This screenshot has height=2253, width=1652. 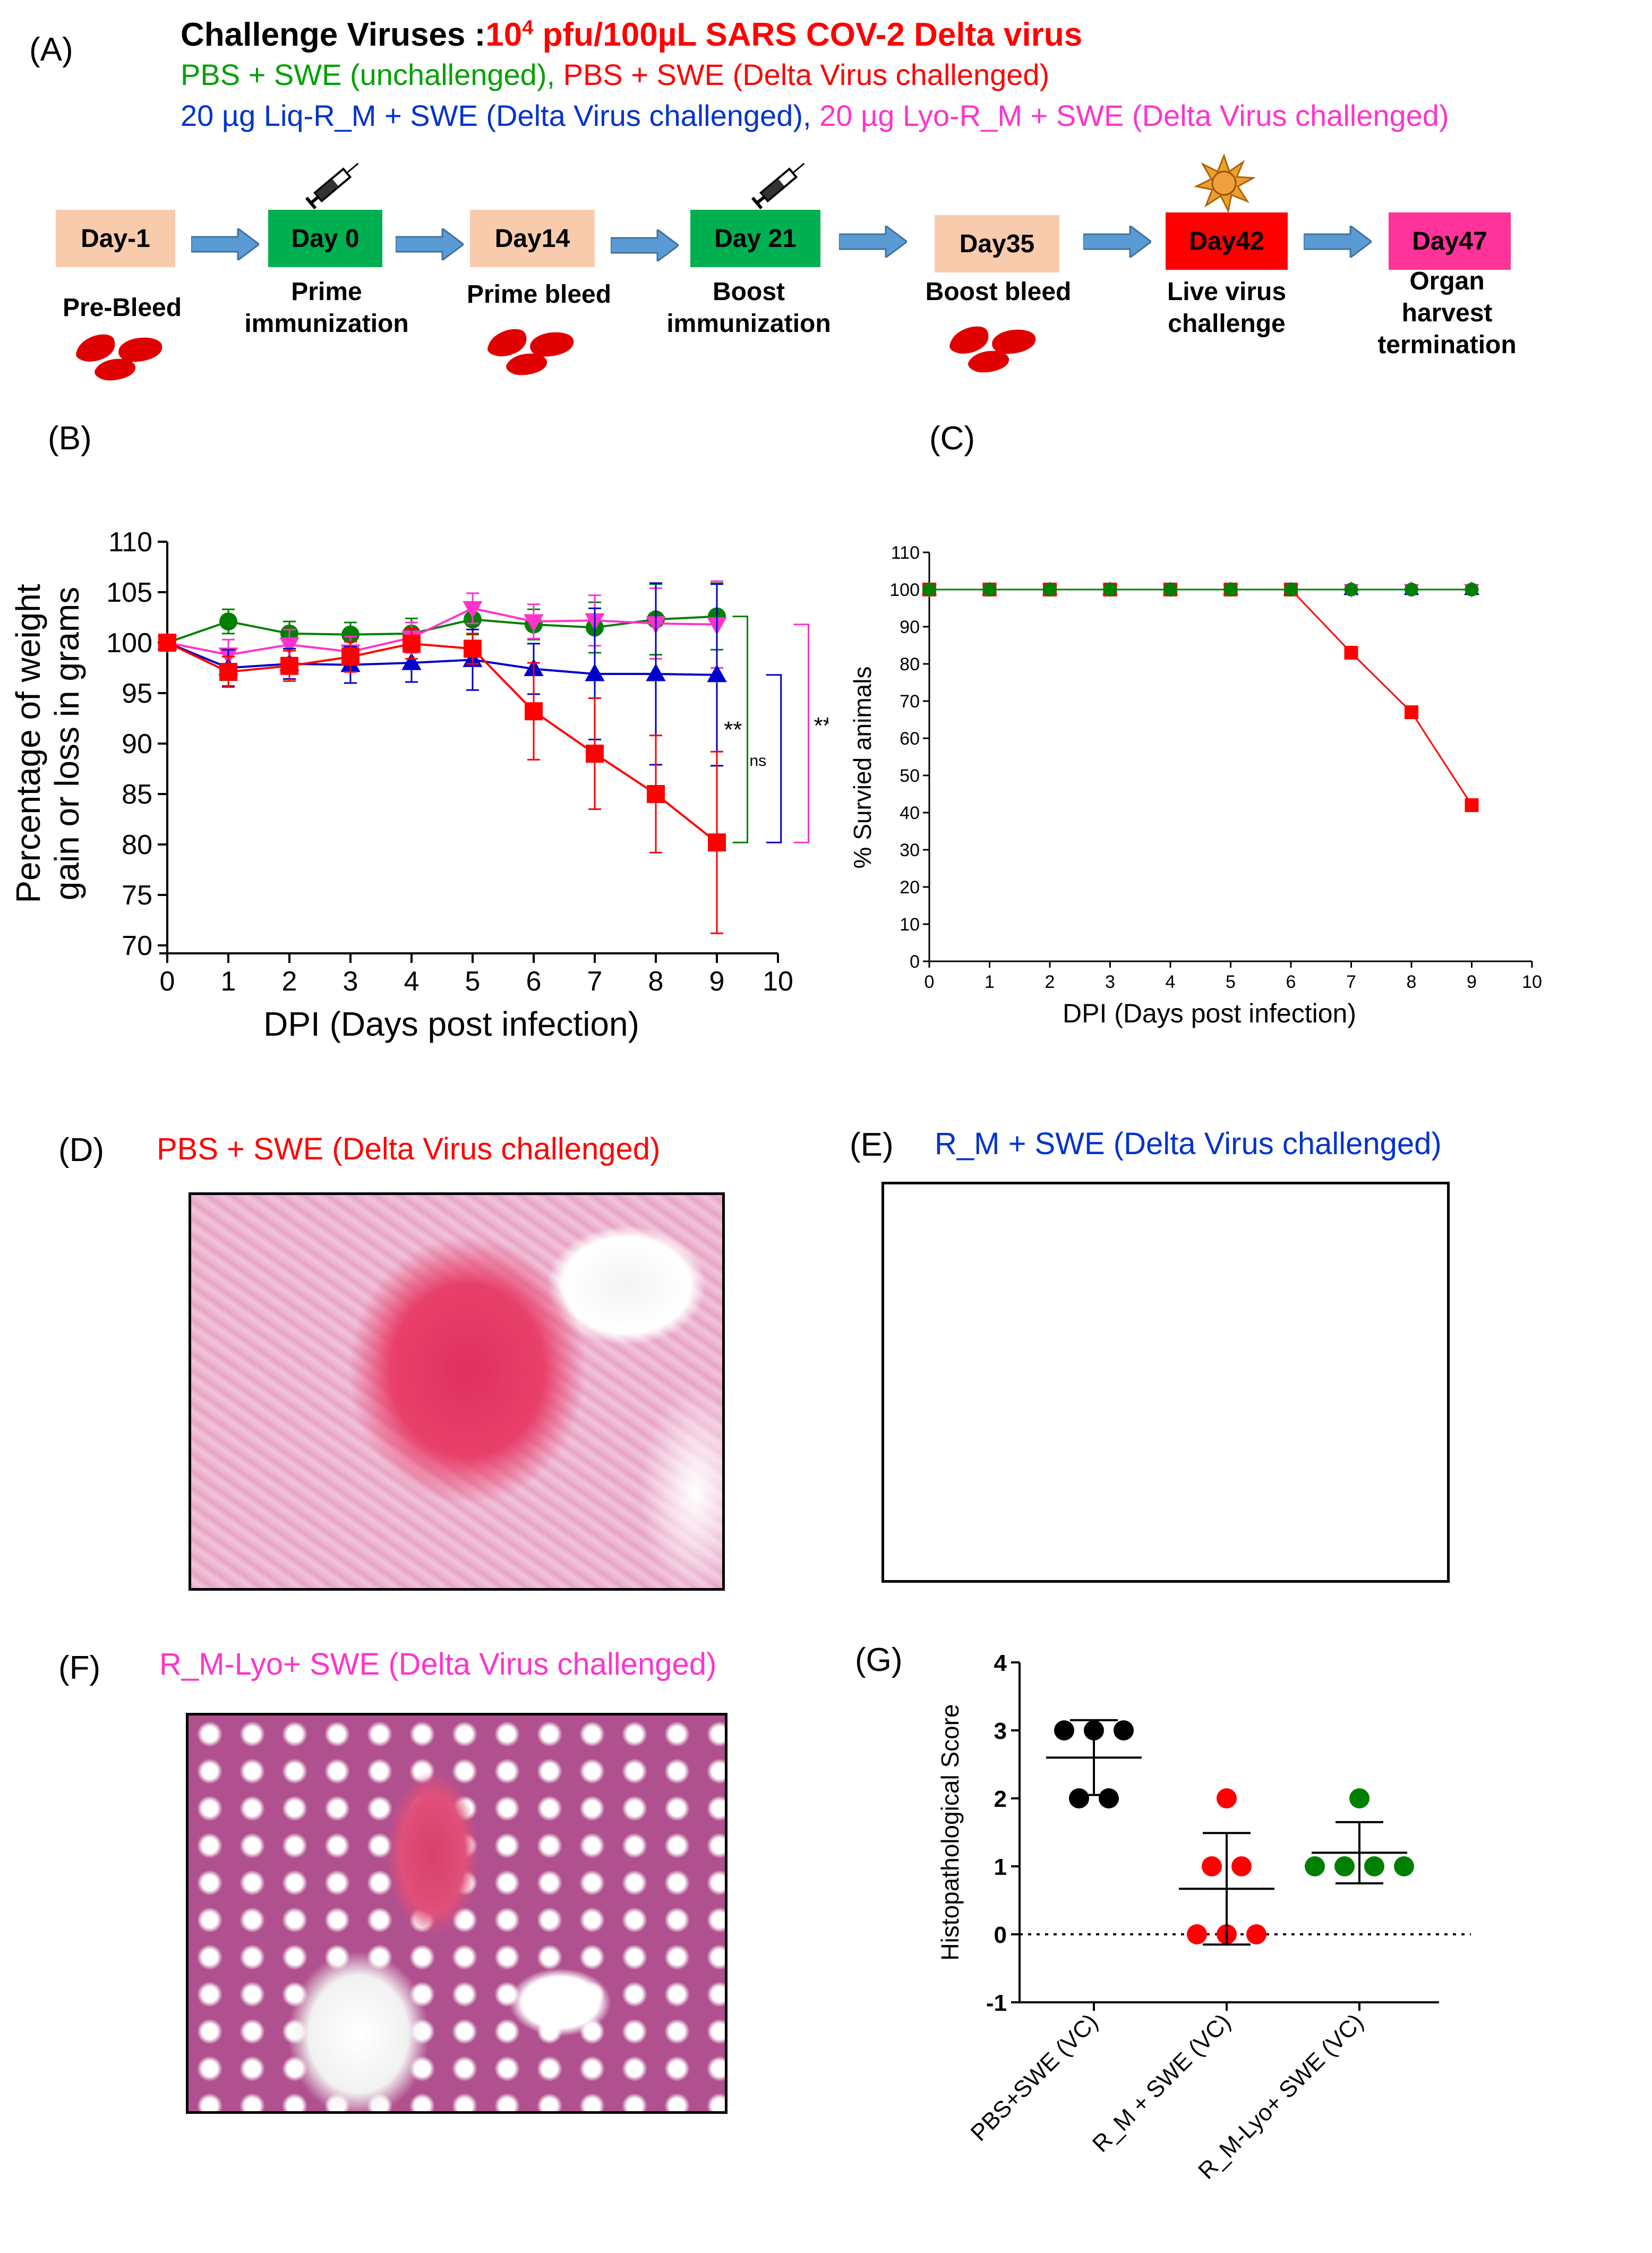 I want to click on y-tick-label: 100, so click(x=904, y=590).